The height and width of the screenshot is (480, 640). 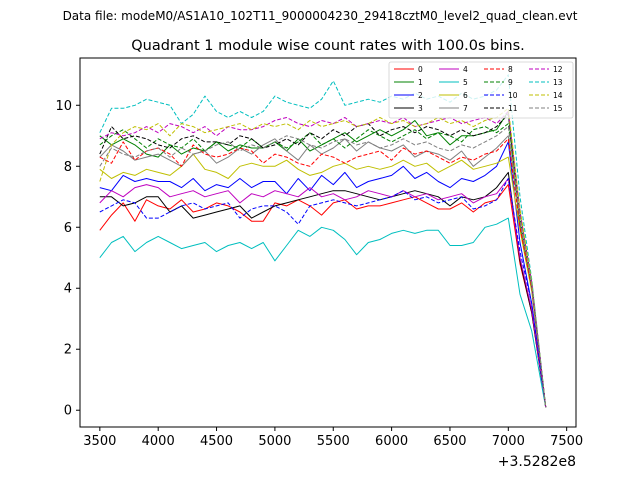 I want to click on x-tick-label: 3500, so click(x=99, y=441).